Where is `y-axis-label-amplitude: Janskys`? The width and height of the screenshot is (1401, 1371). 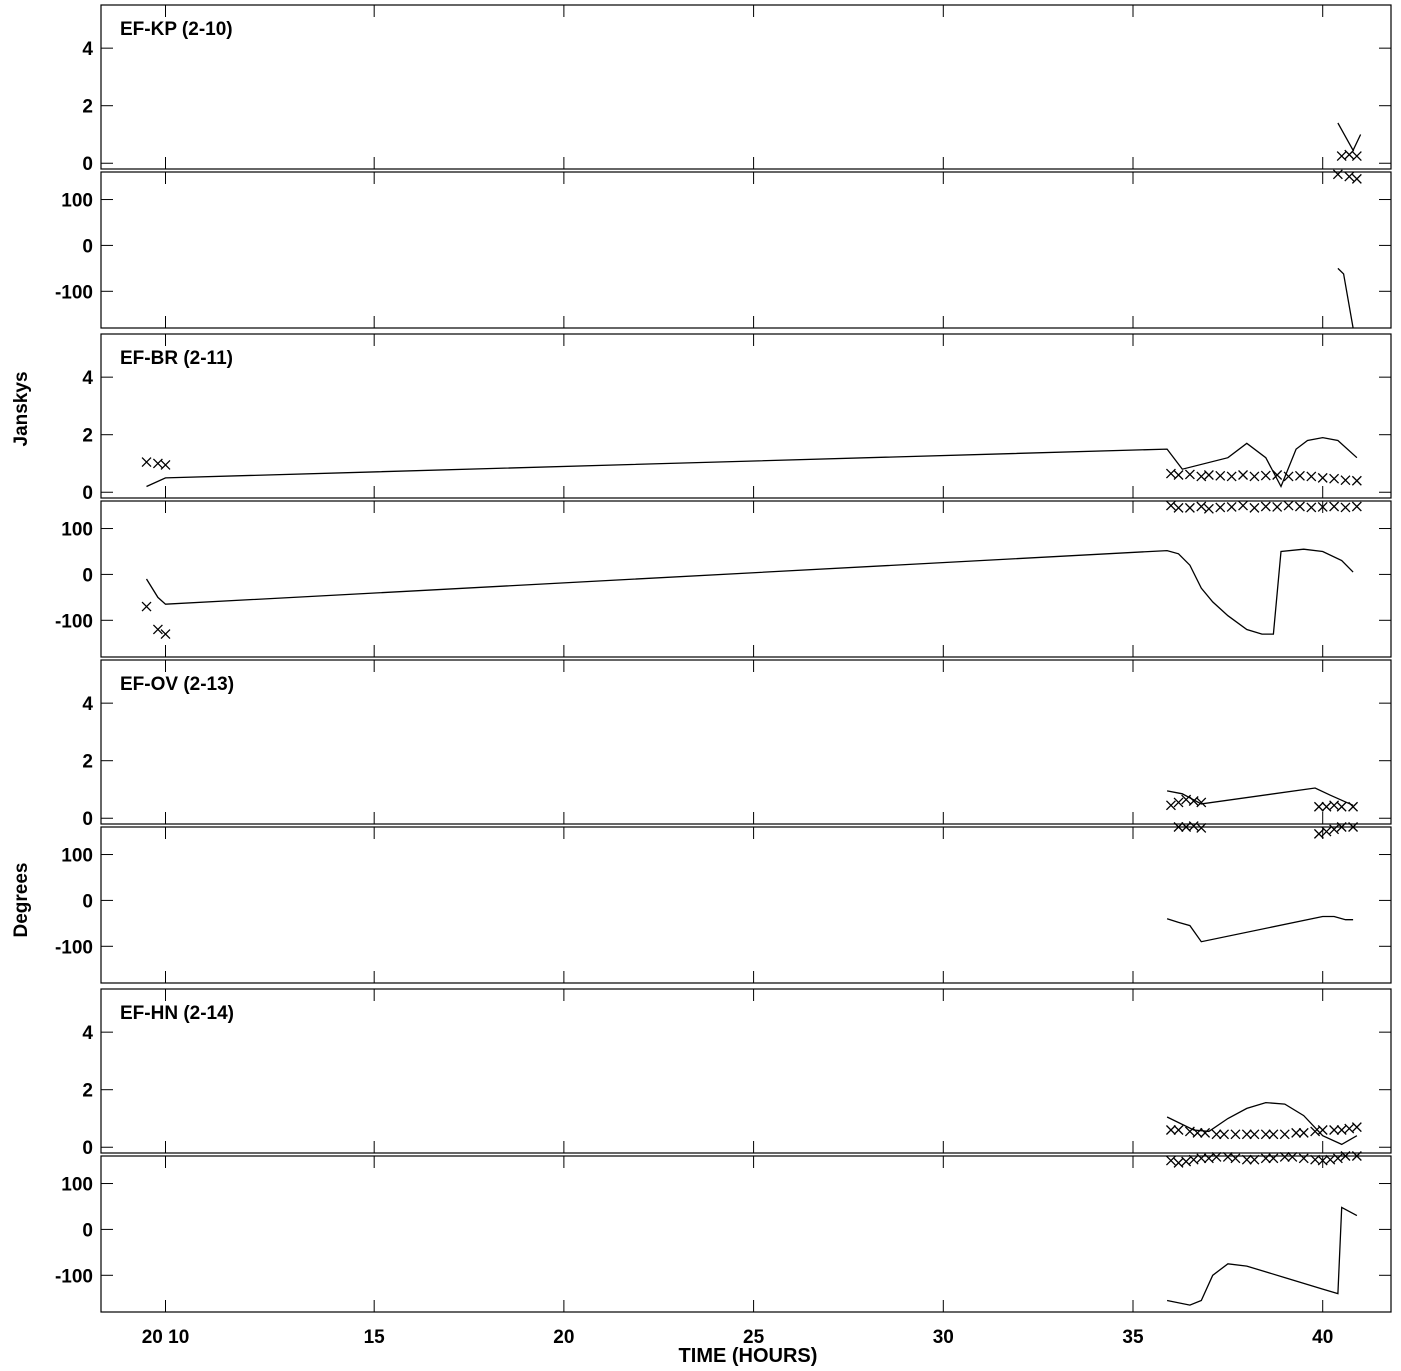
y-axis-label-amplitude: Janskys is located at coordinates (21, 408).